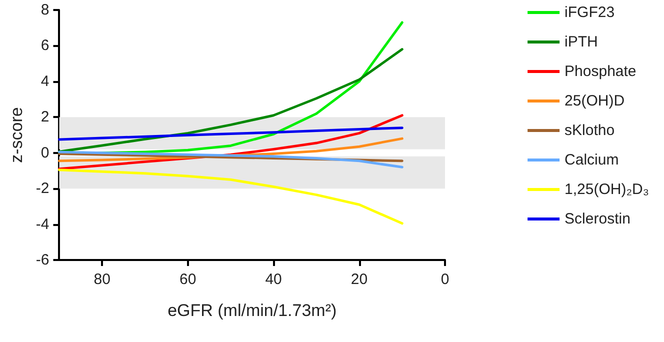  Describe the element at coordinates (16, 135) in the screenshot. I see `y-axis-title: z-score` at that location.